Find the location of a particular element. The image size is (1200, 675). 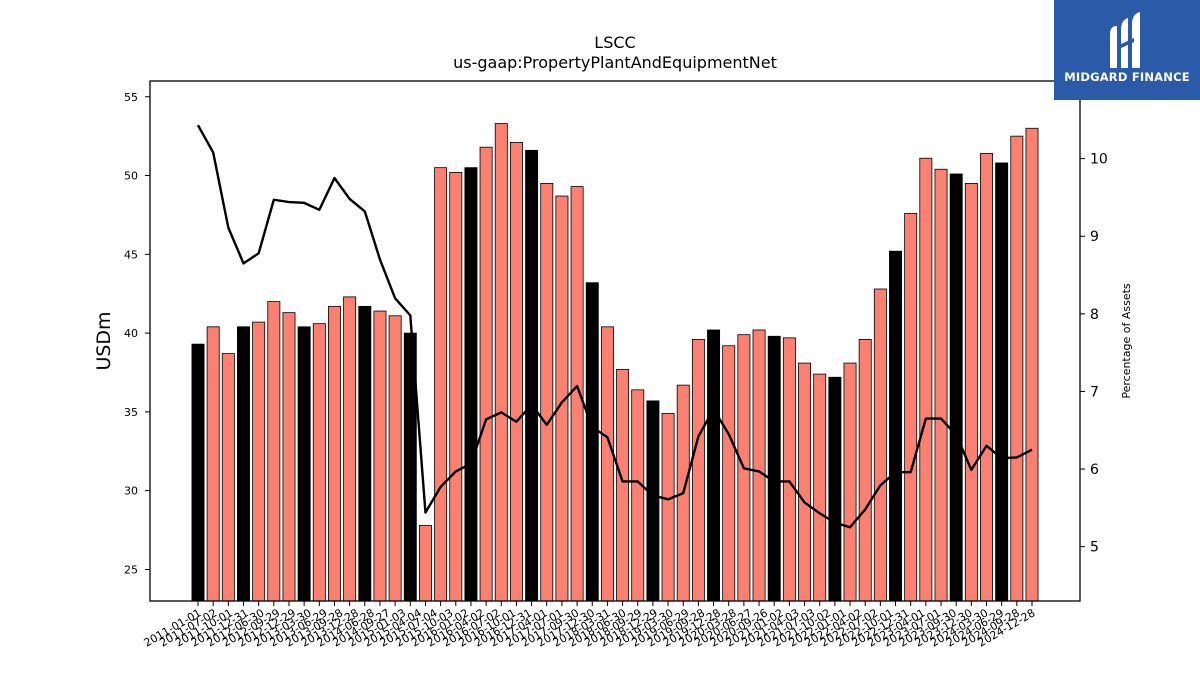

y2-tick-label: 8 is located at coordinates (1094, 315).